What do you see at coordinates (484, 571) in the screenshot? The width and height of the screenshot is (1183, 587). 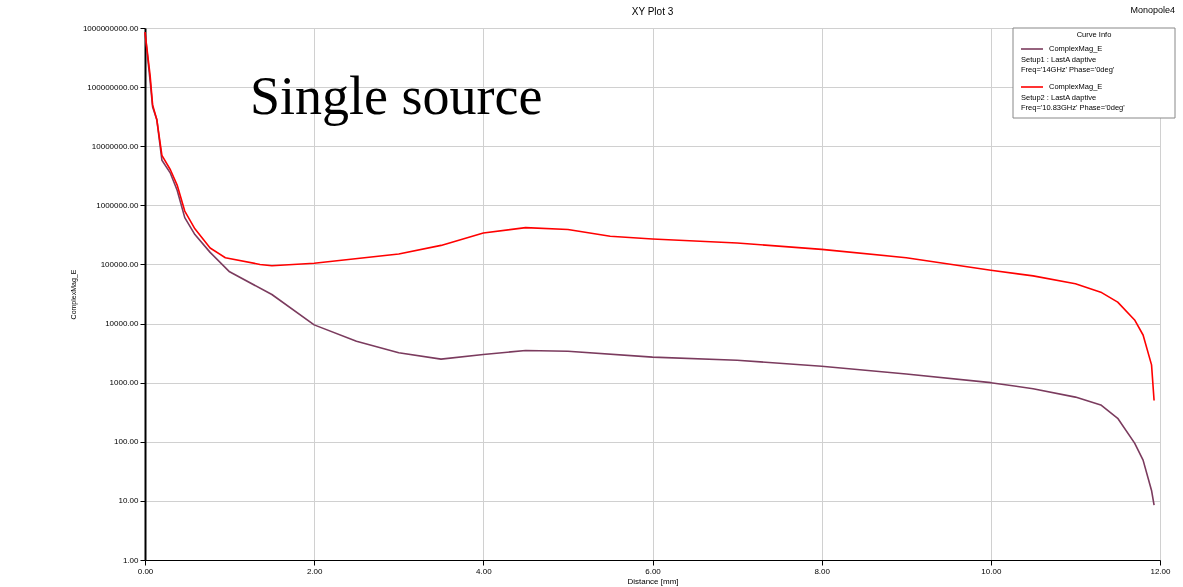 I see `x-tick-label: 4.00` at bounding box center [484, 571].